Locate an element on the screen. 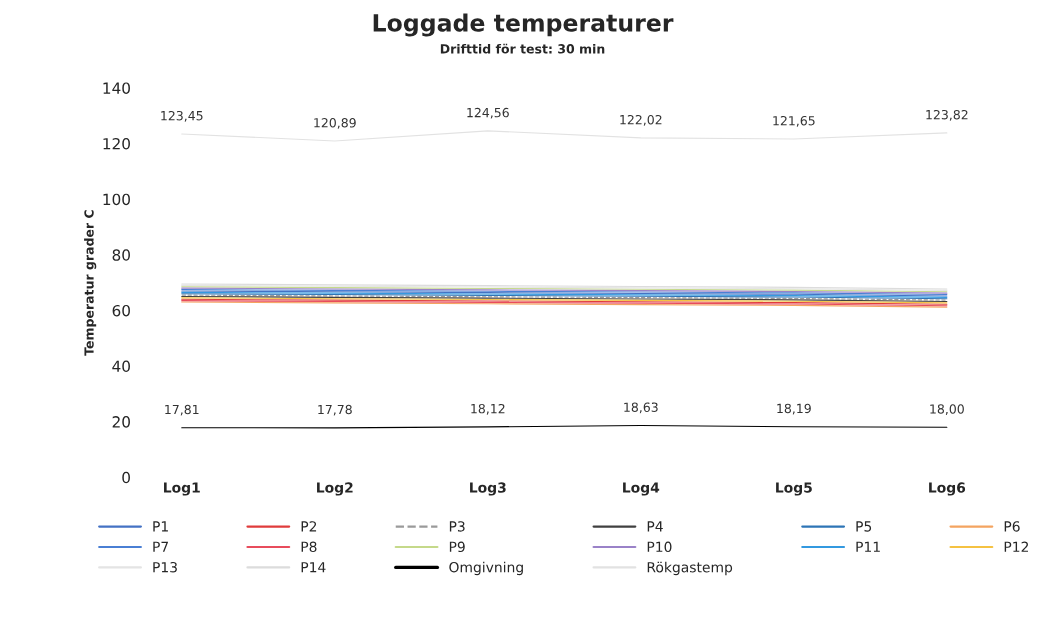  y-axis-title: Temperatur grader C is located at coordinates (90, 283).